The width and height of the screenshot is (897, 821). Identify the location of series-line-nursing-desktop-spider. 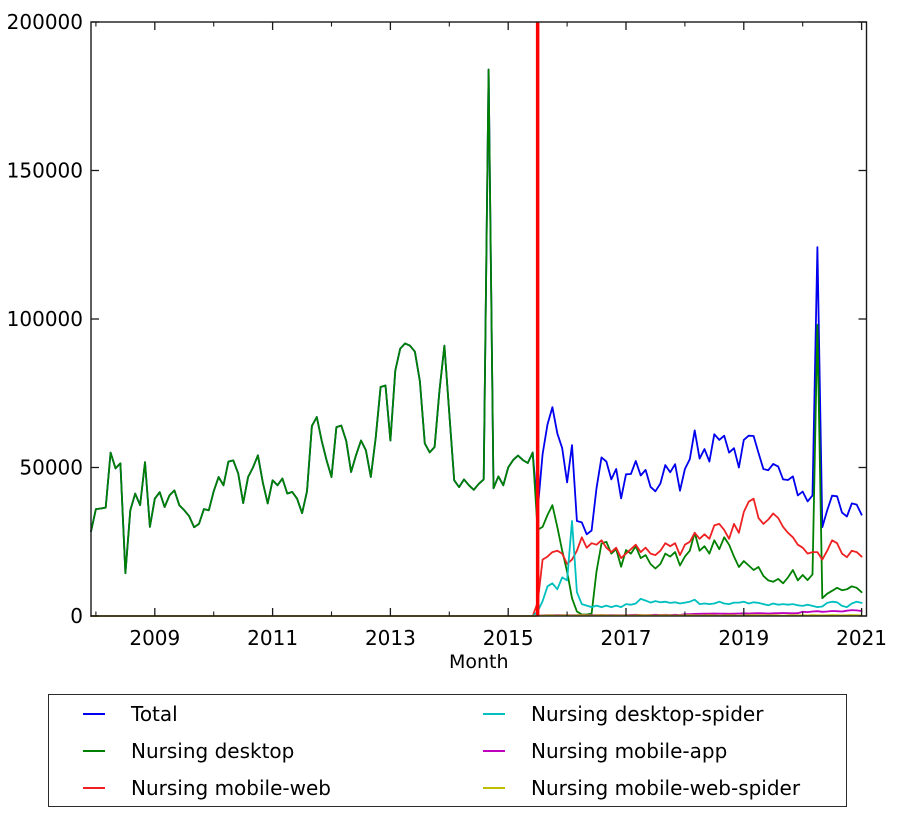
(476, 568).